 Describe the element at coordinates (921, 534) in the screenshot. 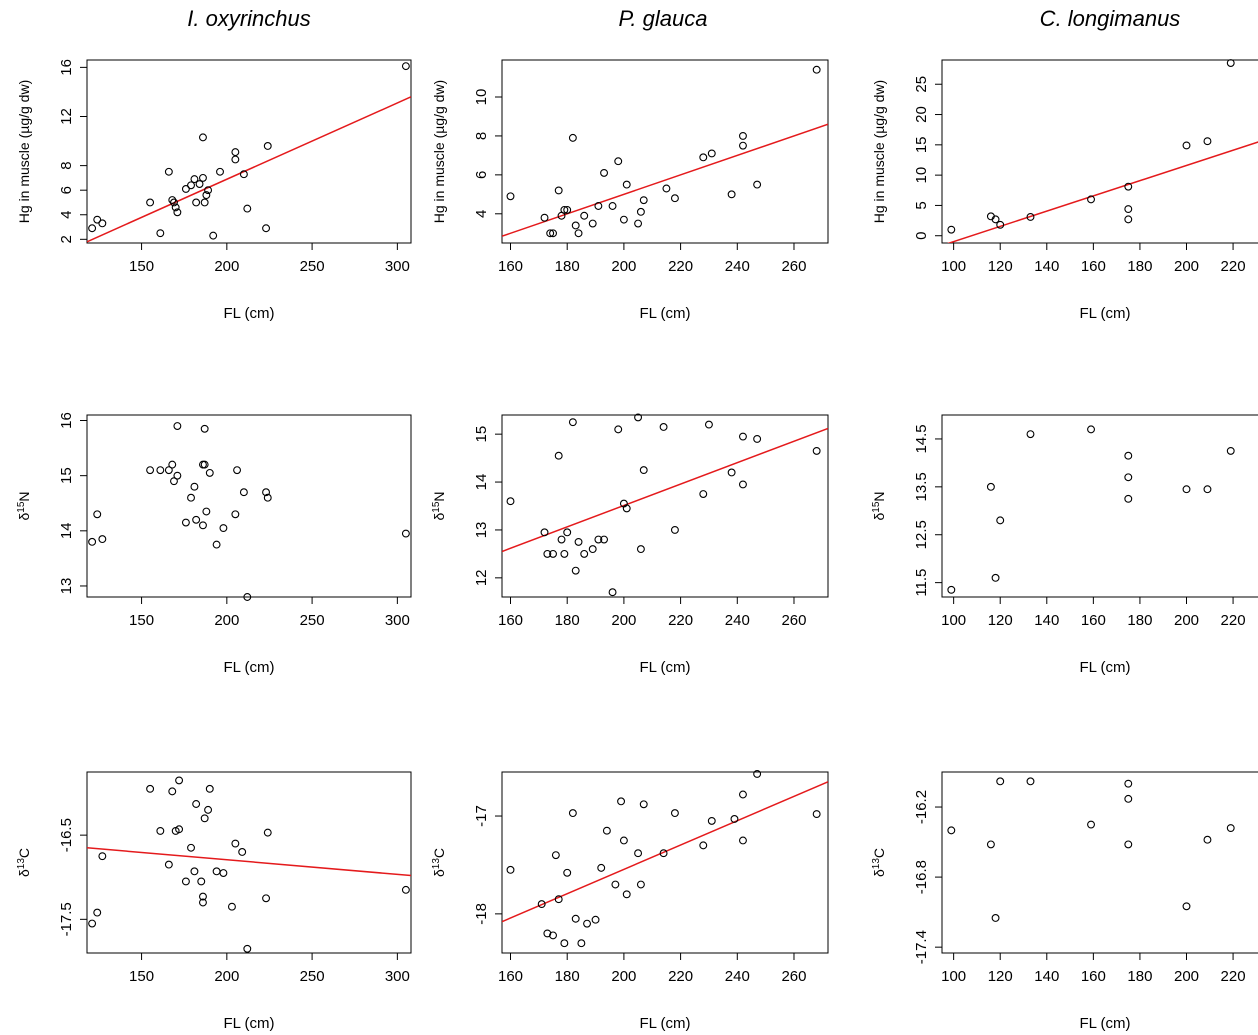

I see `y-tick-label: 12.5` at that location.